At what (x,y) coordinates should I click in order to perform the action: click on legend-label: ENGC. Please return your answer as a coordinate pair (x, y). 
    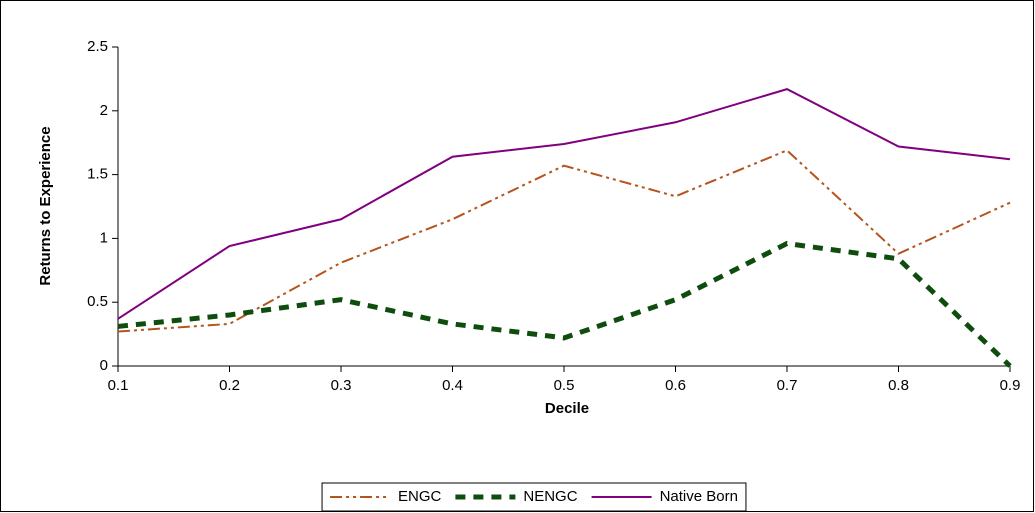
    Looking at the image, I should click on (420, 496).